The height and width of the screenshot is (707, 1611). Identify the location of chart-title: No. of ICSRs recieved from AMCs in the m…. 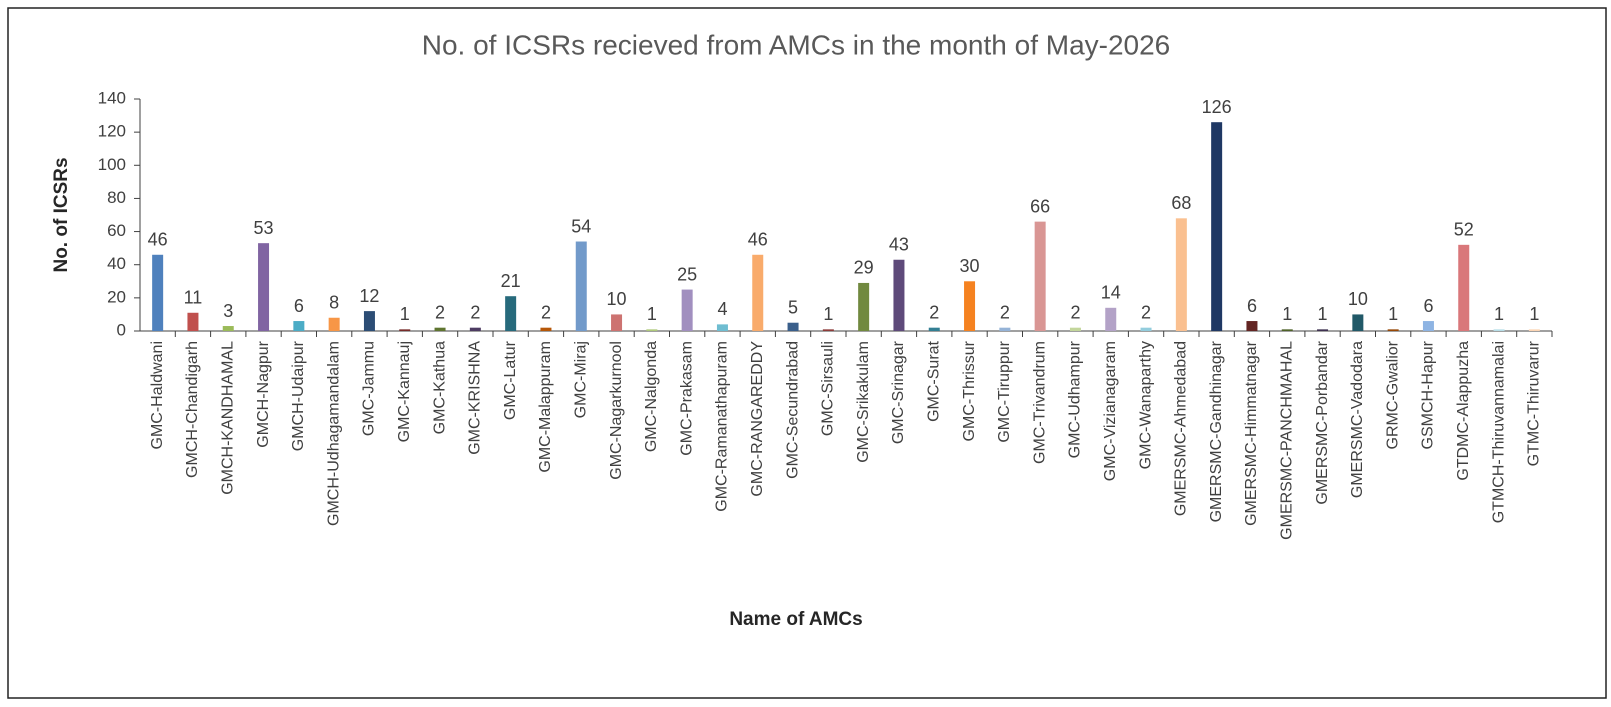
(796, 44).